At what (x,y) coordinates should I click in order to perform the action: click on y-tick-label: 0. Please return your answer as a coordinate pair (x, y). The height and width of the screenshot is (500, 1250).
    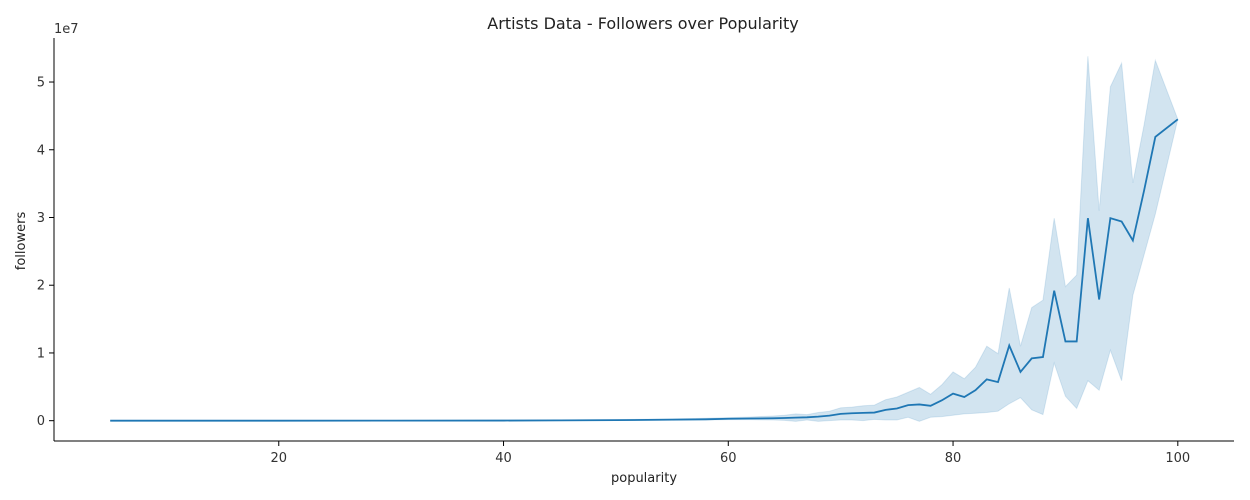
    Looking at the image, I should click on (41, 421).